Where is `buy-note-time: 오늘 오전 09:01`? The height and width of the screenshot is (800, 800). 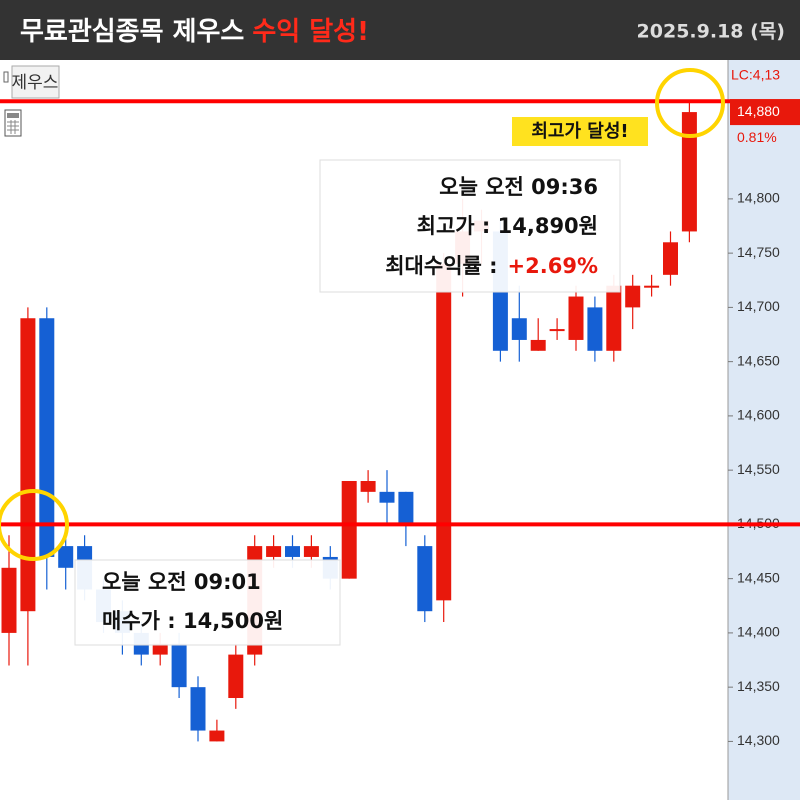 buy-note-time: 오늘 오전 09:01 is located at coordinates (181, 582).